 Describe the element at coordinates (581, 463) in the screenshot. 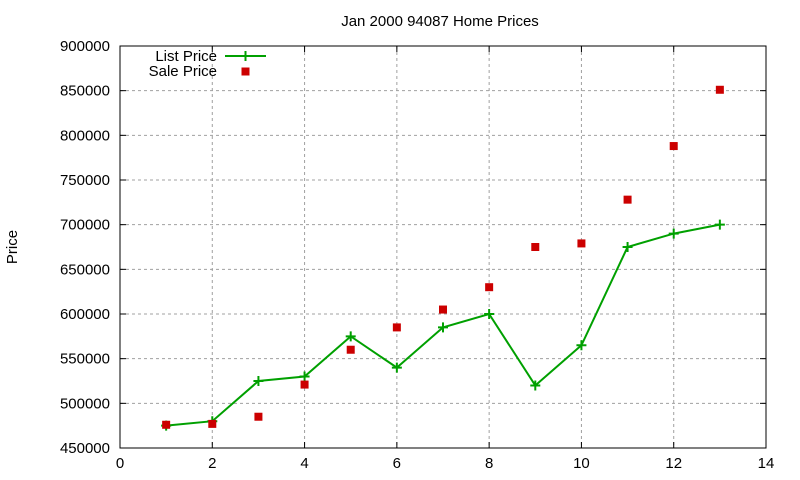

I see `x-tick-label: 10` at that location.